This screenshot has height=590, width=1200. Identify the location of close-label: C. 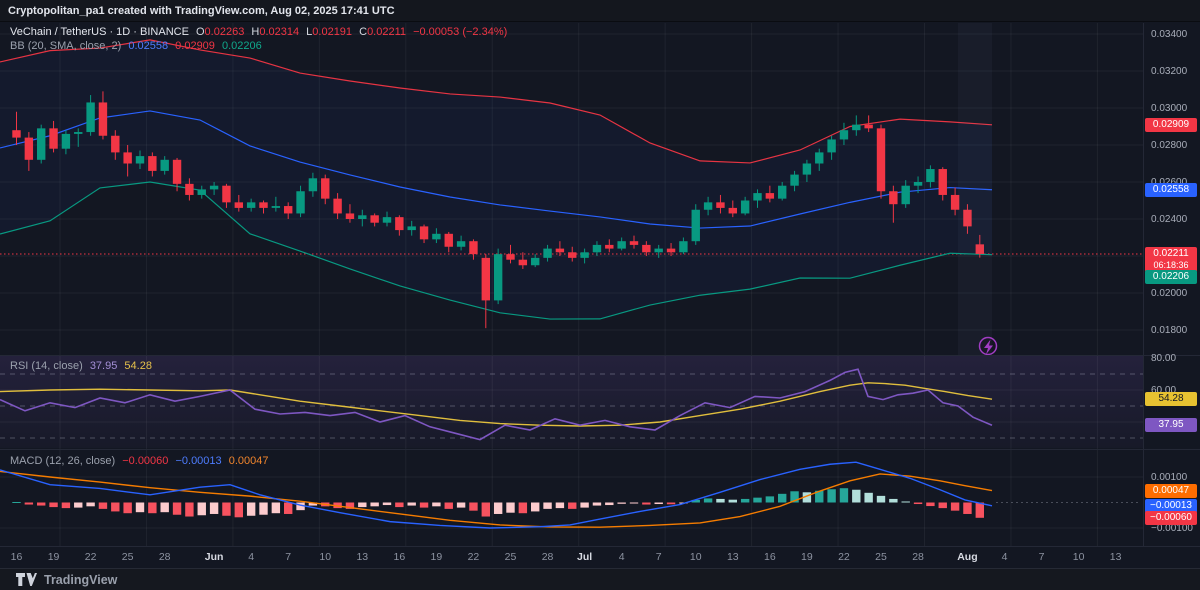
(363, 32).